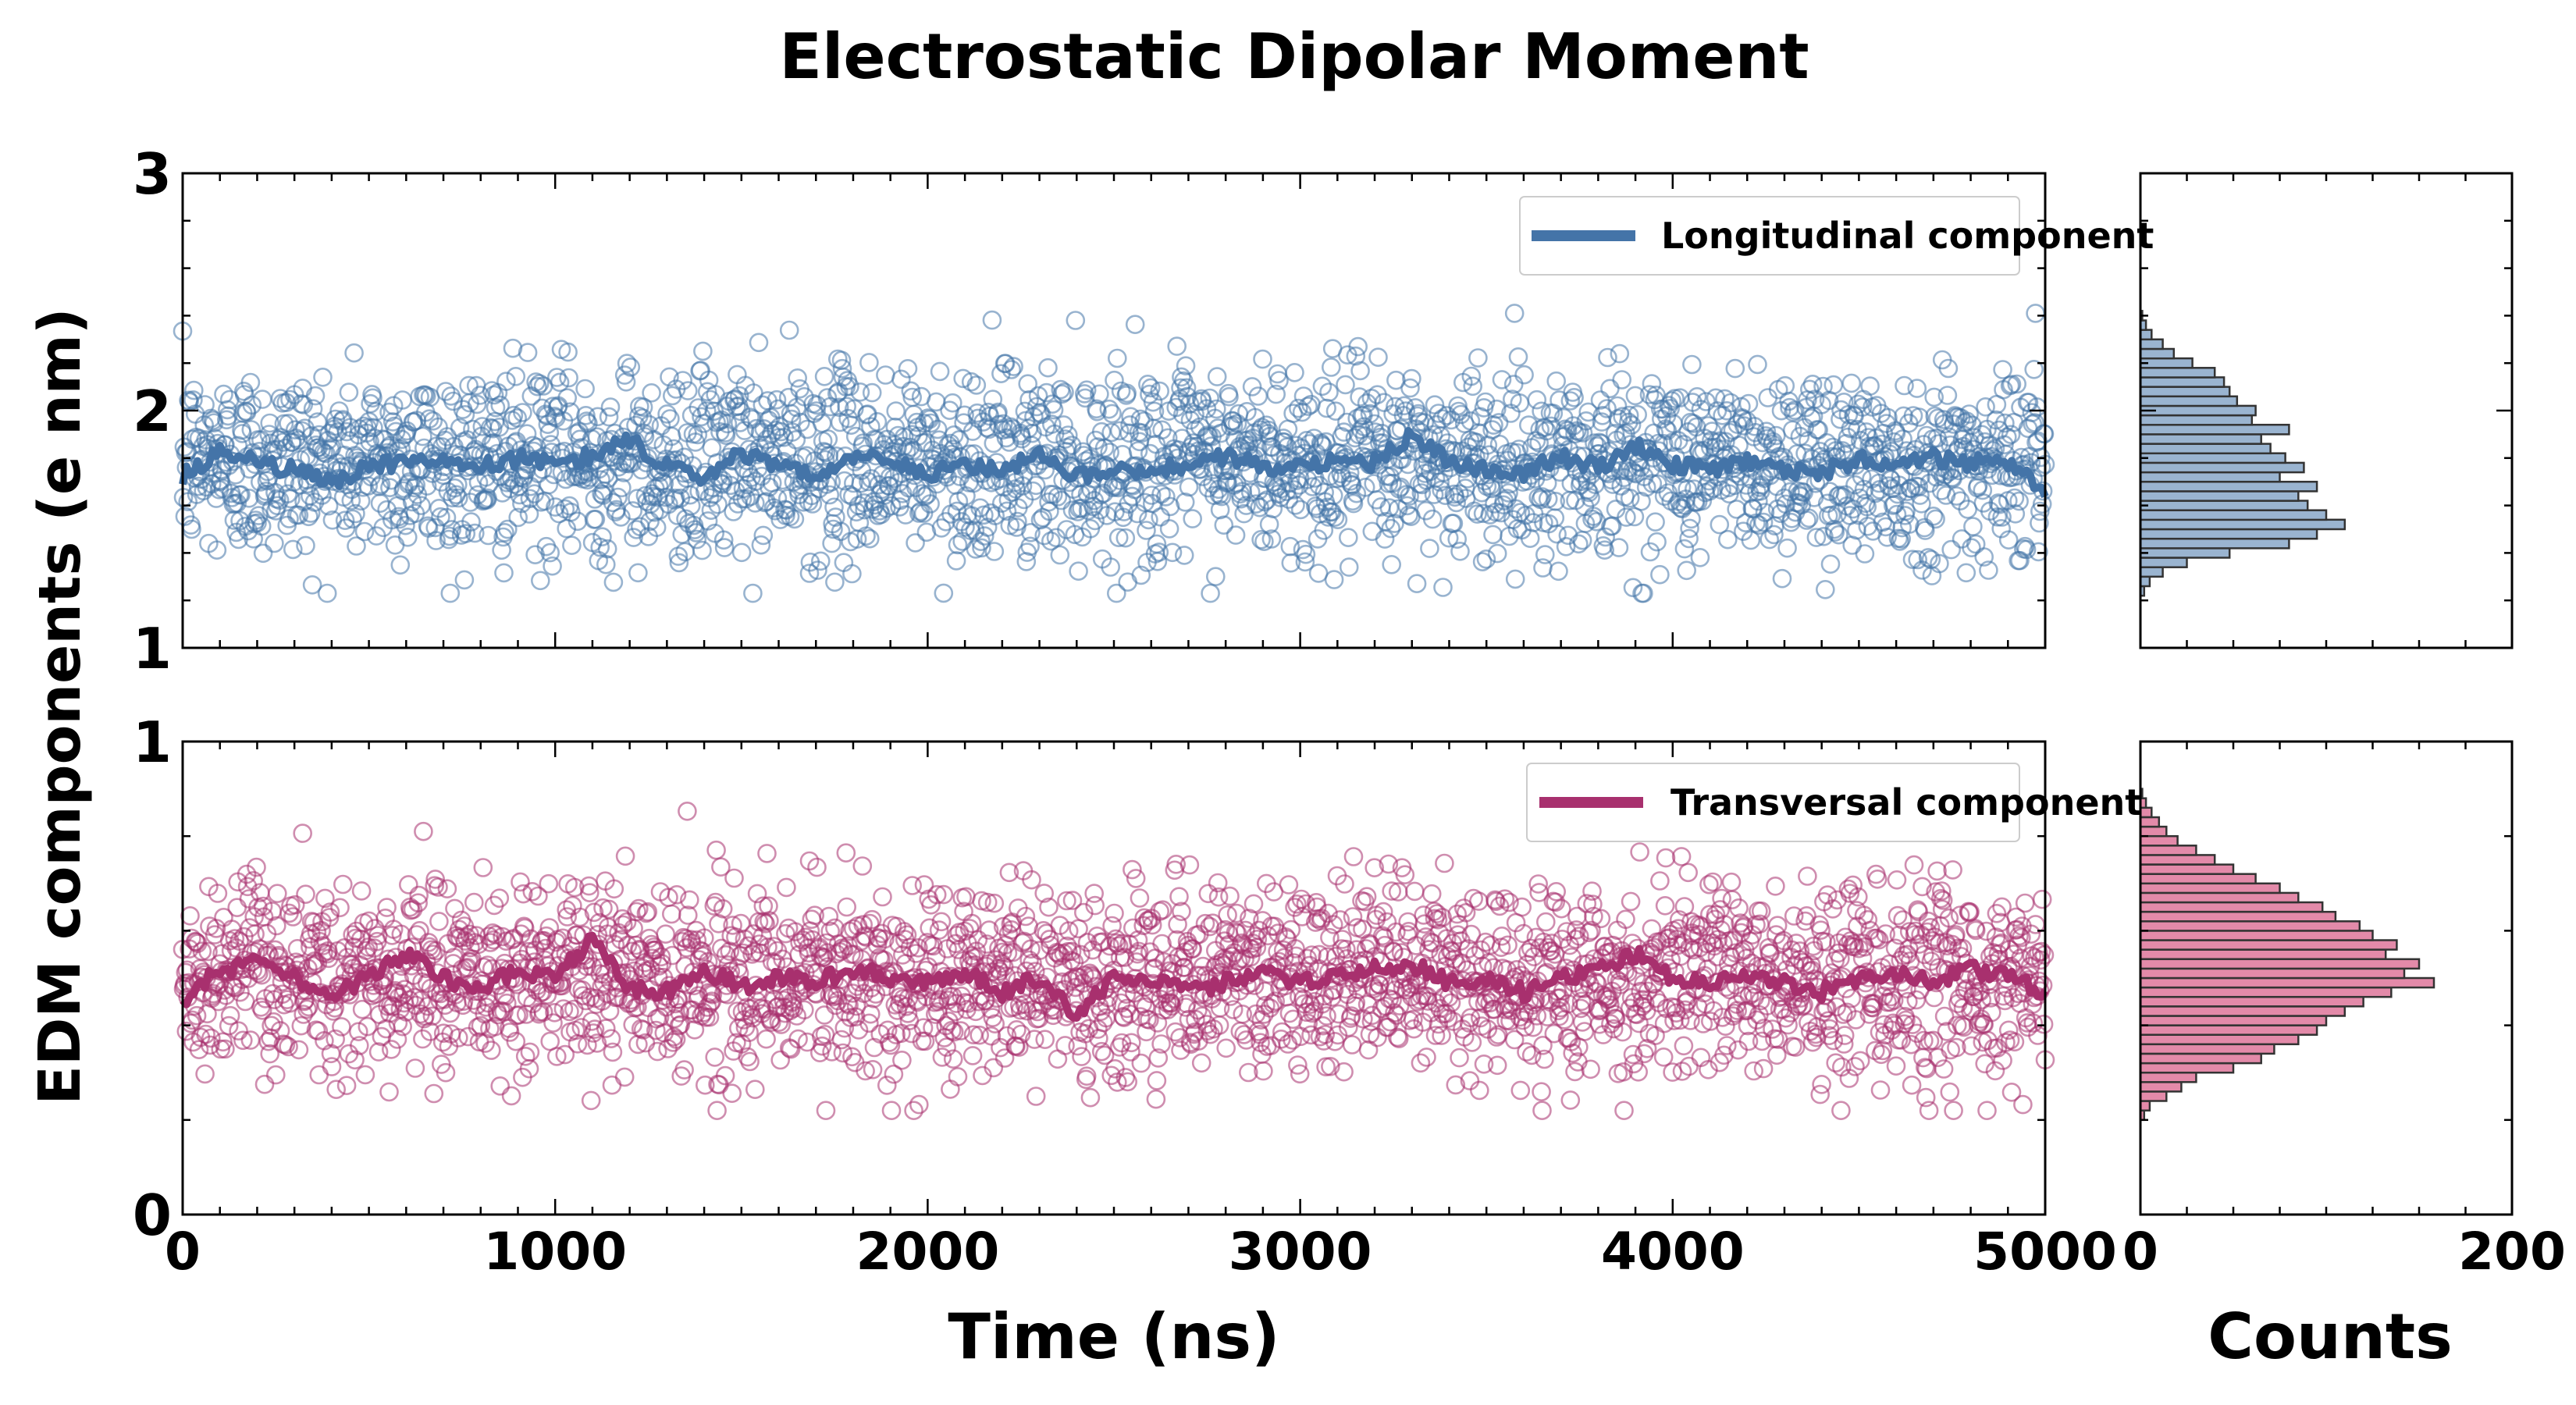 Image resolution: width=2576 pixels, height=1405 pixels. Describe the element at coordinates (1114, 463) in the screenshot. I see `running-mean-line` at that location.